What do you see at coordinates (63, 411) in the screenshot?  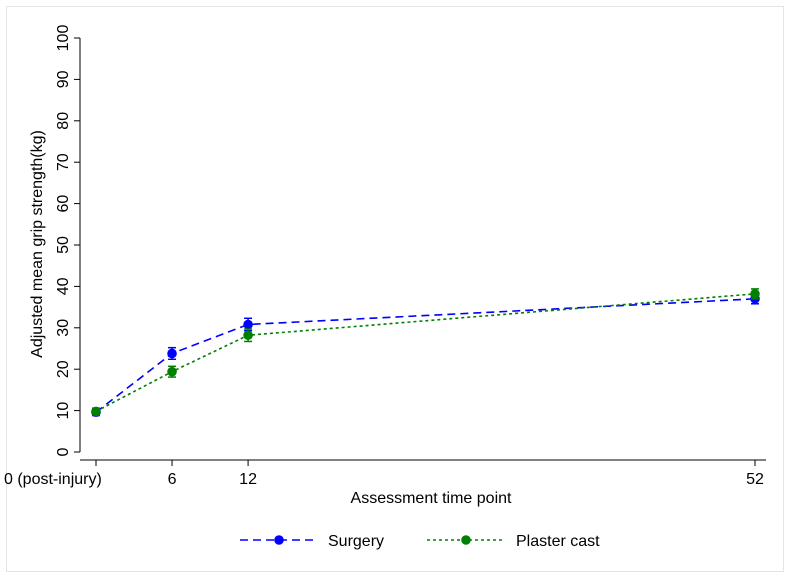 I see `y-tick-label: 10` at bounding box center [63, 411].